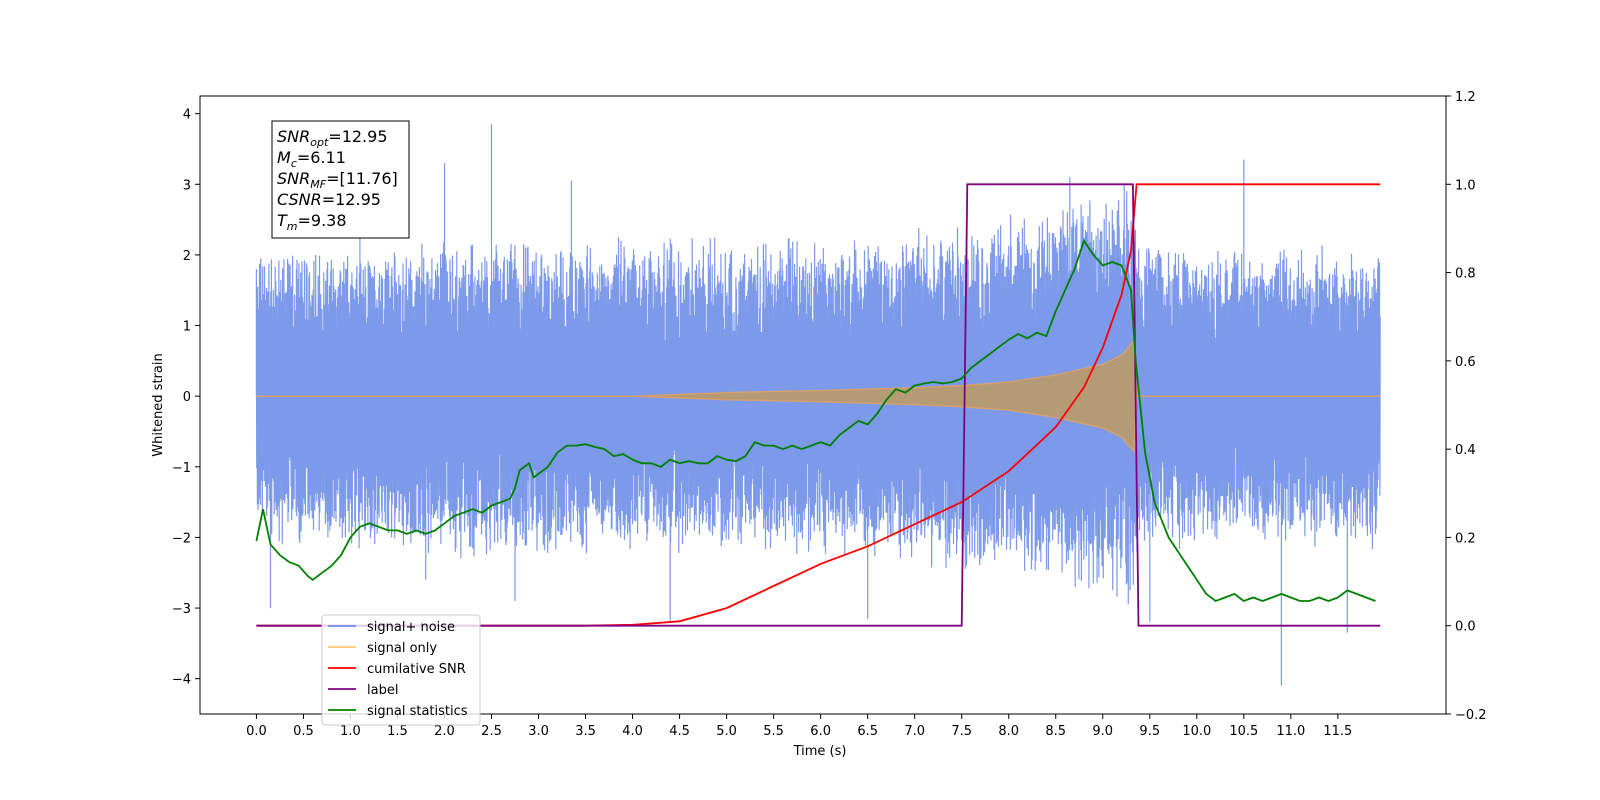 Image resolution: width=1600 pixels, height=800 pixels. Describe the element at coordinates (187, 256) in the screenshot. I see `y-tick-label: 2` at that location.